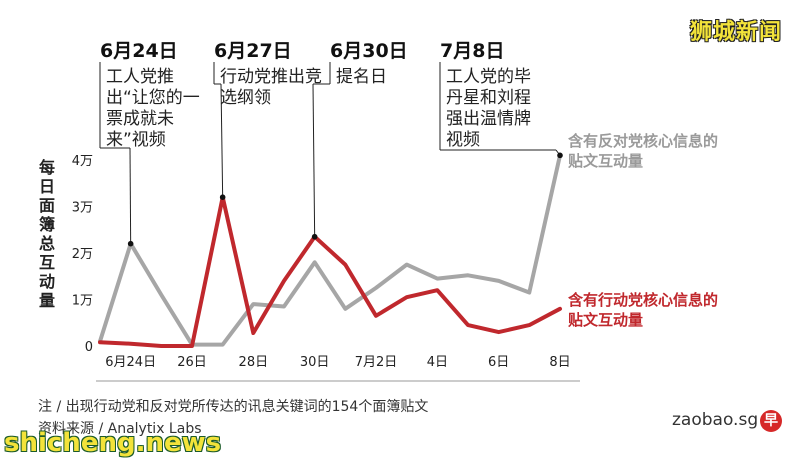  I want to click on event-annotation-0708: 7月8日 工人党的毕丹星和刘程强出温情牌视频, so click(488, 93).